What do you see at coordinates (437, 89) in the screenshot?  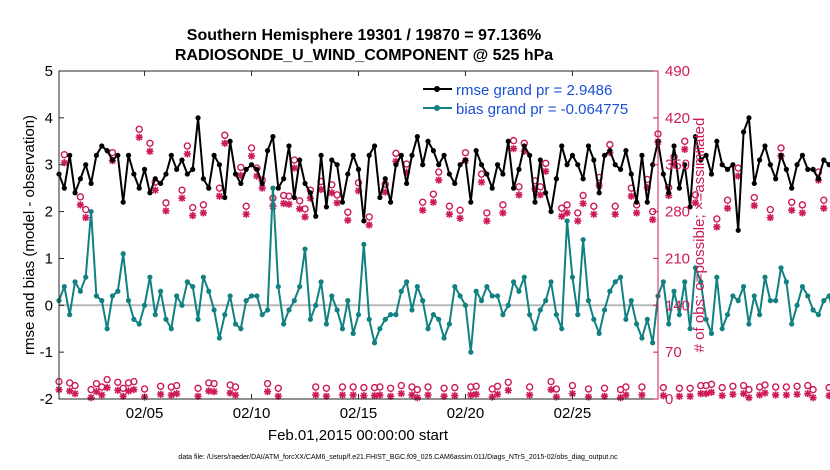 I see `legend-rmse-marker` at bounding box center [437, 89].